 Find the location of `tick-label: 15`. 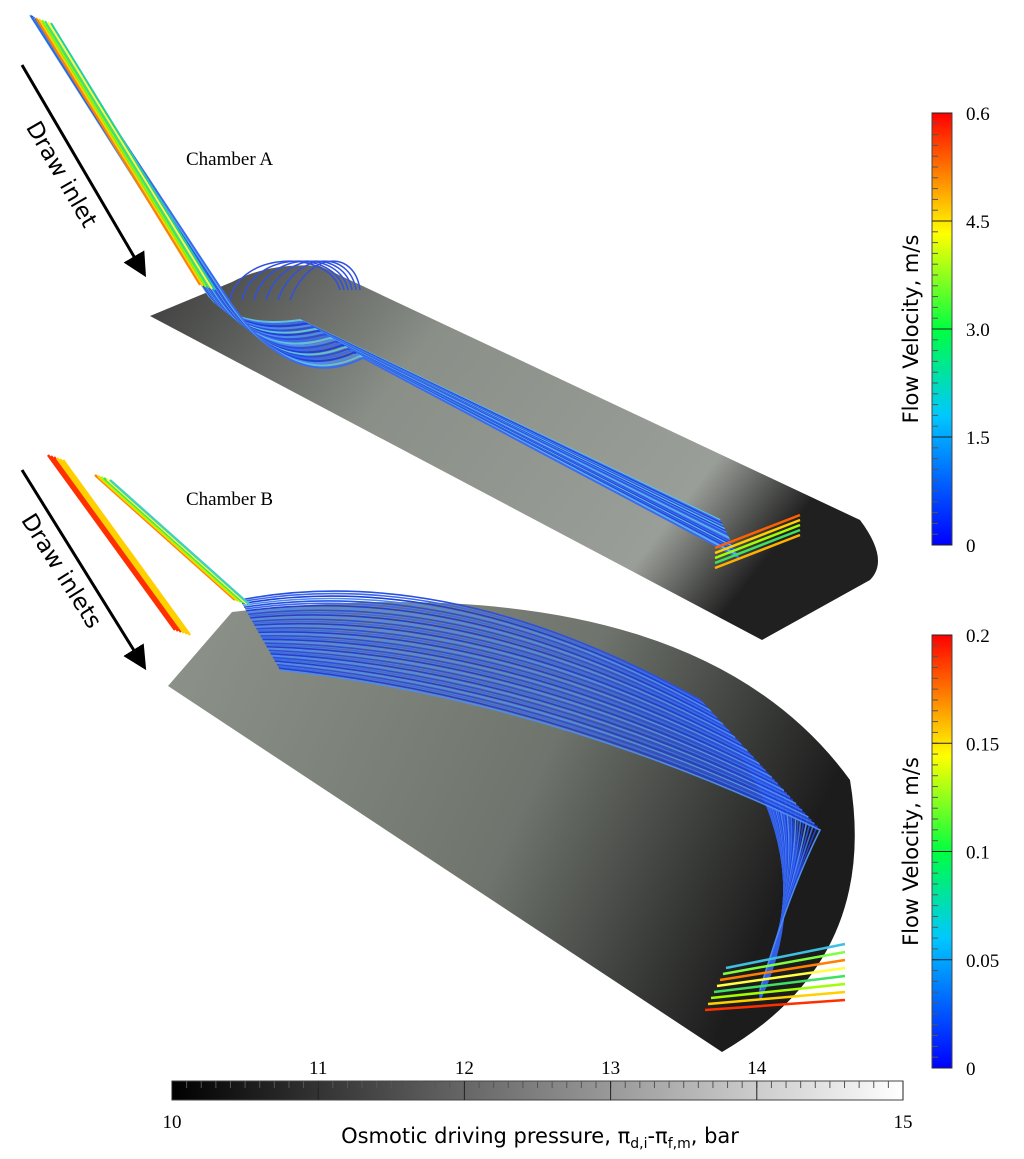

tick-label: 15 is located at coordinates (903, 1122).